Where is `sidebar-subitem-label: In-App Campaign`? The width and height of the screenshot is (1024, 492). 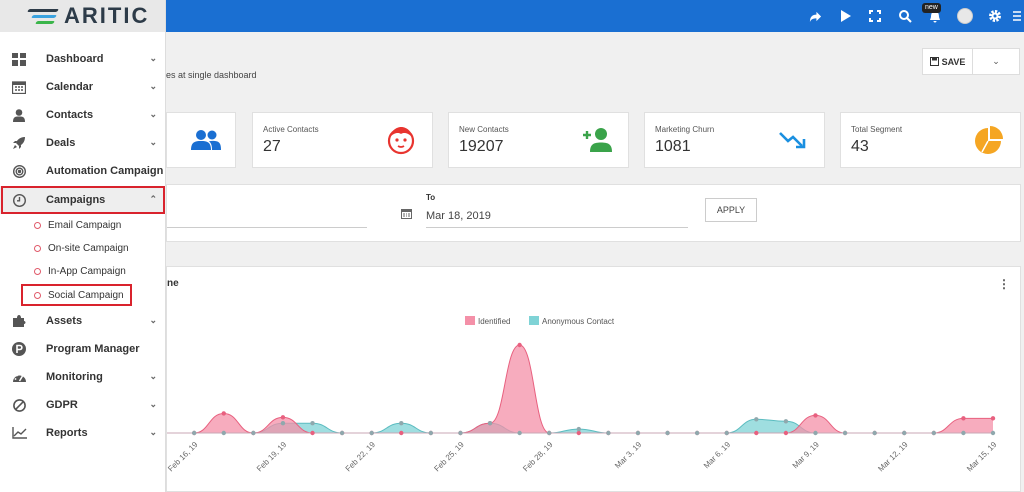
sidebar-subitem-label: In-App Campaign is located at coordinates (87, 271).